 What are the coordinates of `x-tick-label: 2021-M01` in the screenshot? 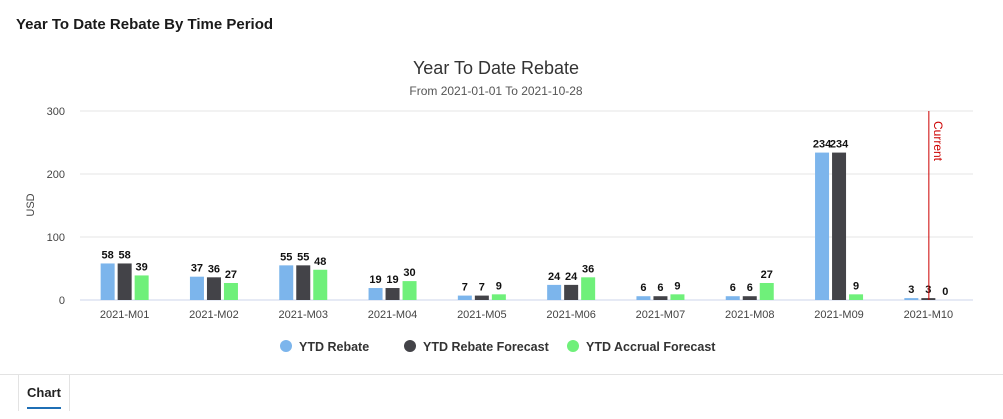 It's located at (125, 315).